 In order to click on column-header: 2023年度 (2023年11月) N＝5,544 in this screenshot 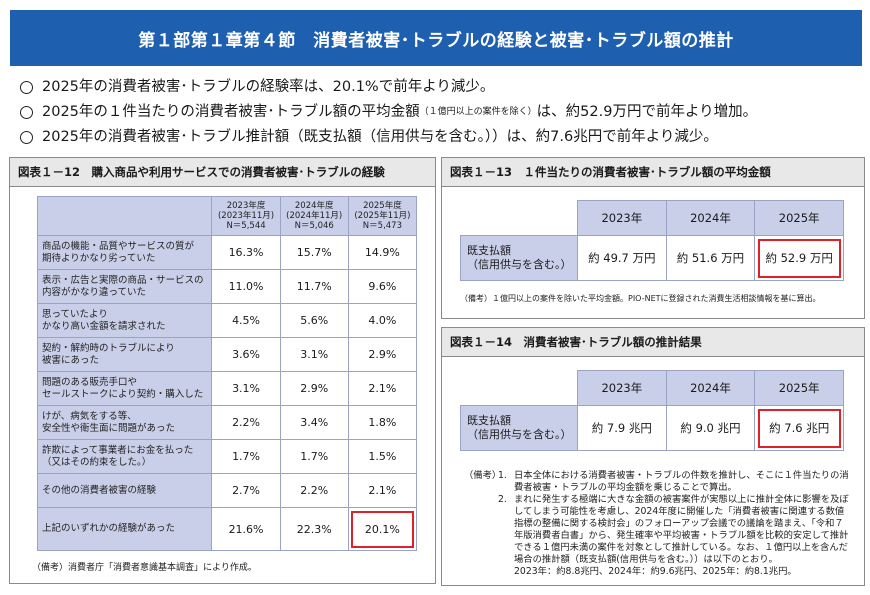, I will do `click(246, 216)`.